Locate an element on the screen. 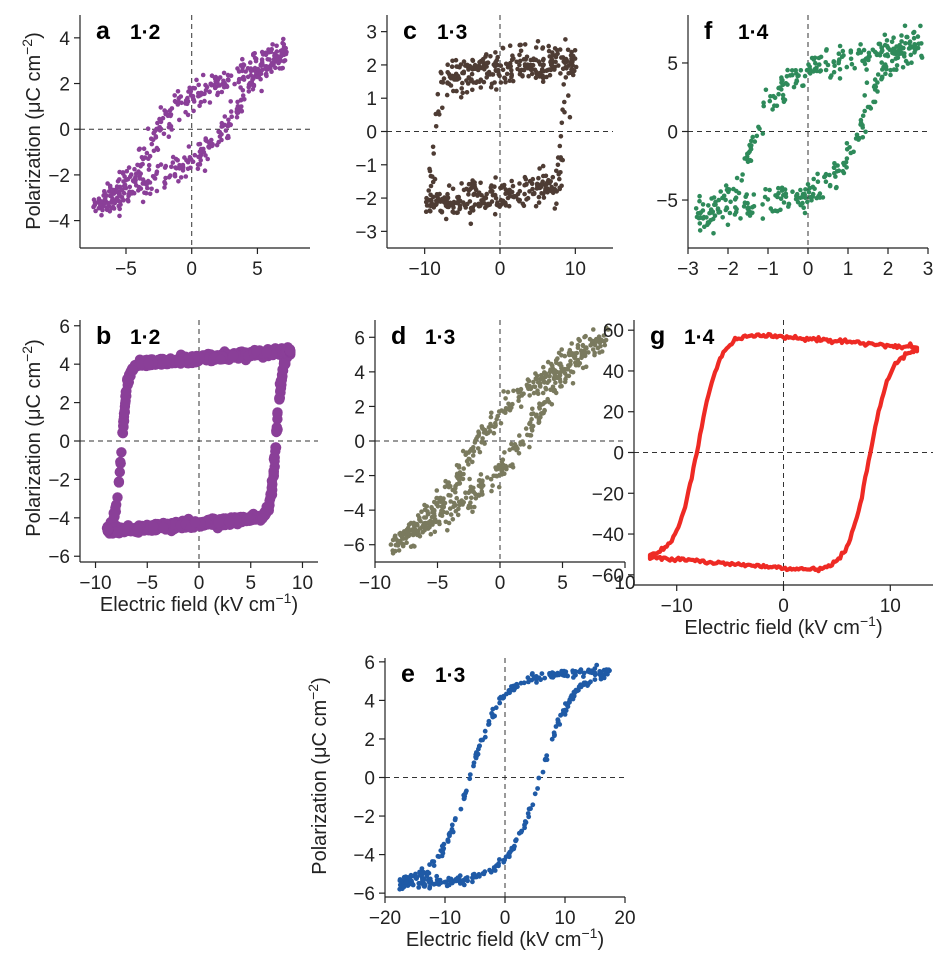 The height and width of the screenshot is (964, 946). x-tick-label: −5 is located at coordinates (126, 269).